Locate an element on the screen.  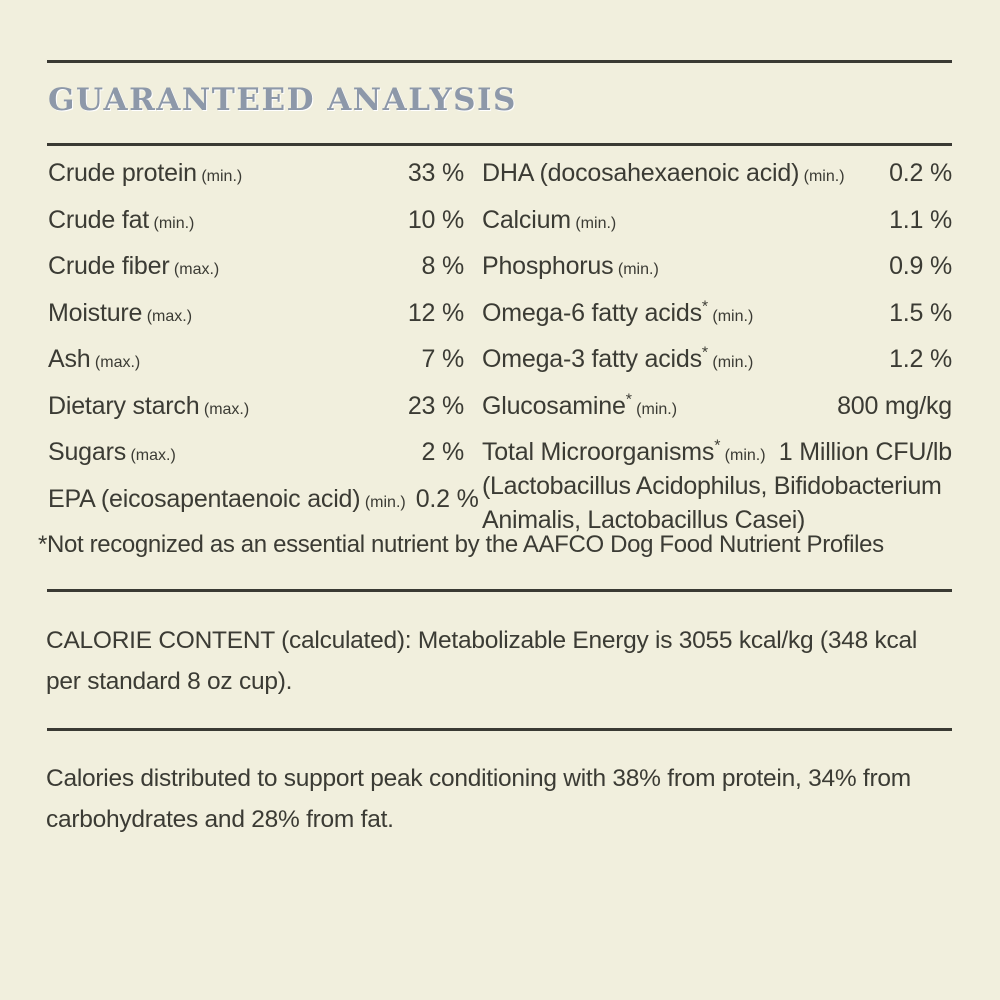
analysis-row: Omega-6 fatty acids* (min.) 1.5 % is located at coordinates (717, 321).